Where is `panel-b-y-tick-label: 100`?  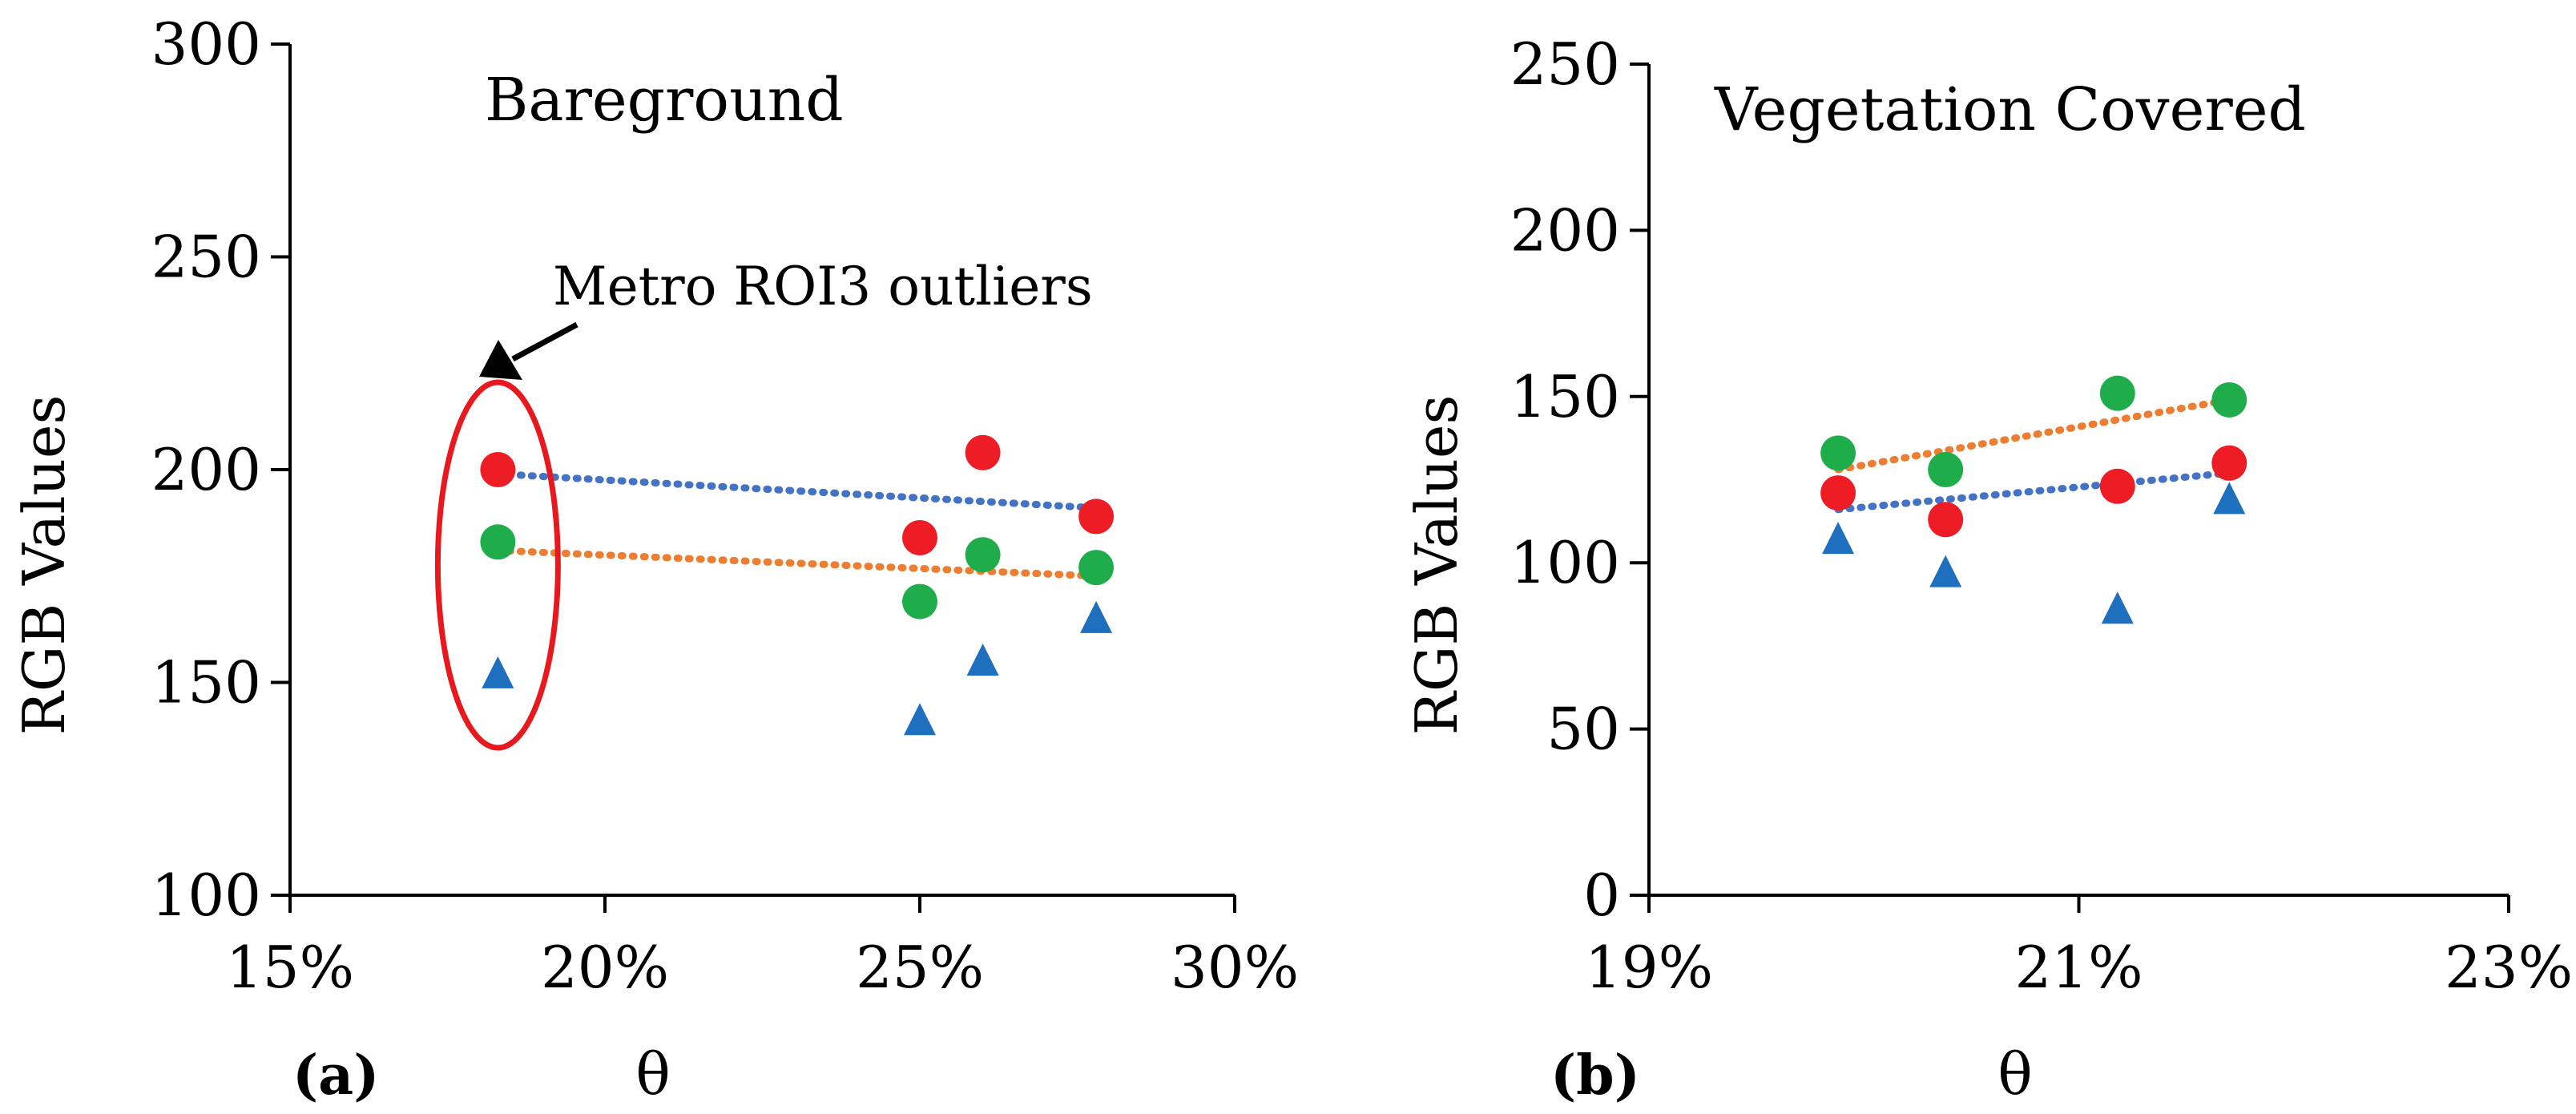 panel-b-y-tick-label: 100 is located at coordinates (1565, 562).